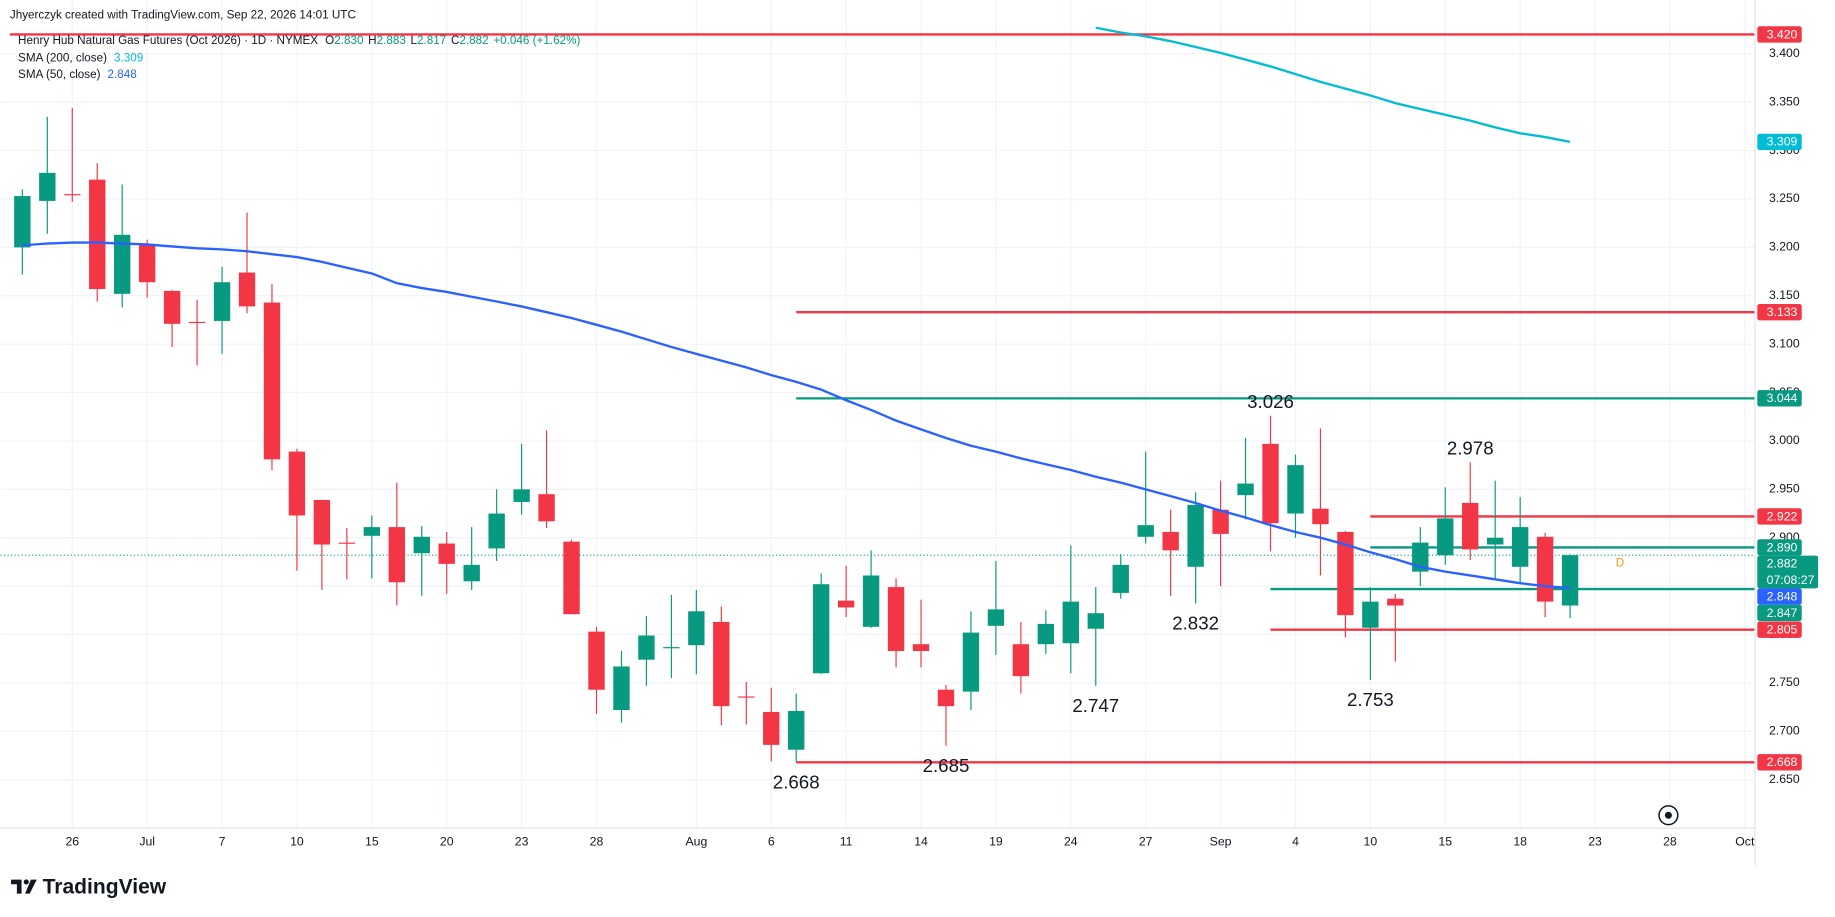 The width and height of the screenshot is (1835, 917). What do you see at coordinates (1784, 489) in the screenshot?
I see `y-tick-label: 2.950` at bounding box center [1784, 489].